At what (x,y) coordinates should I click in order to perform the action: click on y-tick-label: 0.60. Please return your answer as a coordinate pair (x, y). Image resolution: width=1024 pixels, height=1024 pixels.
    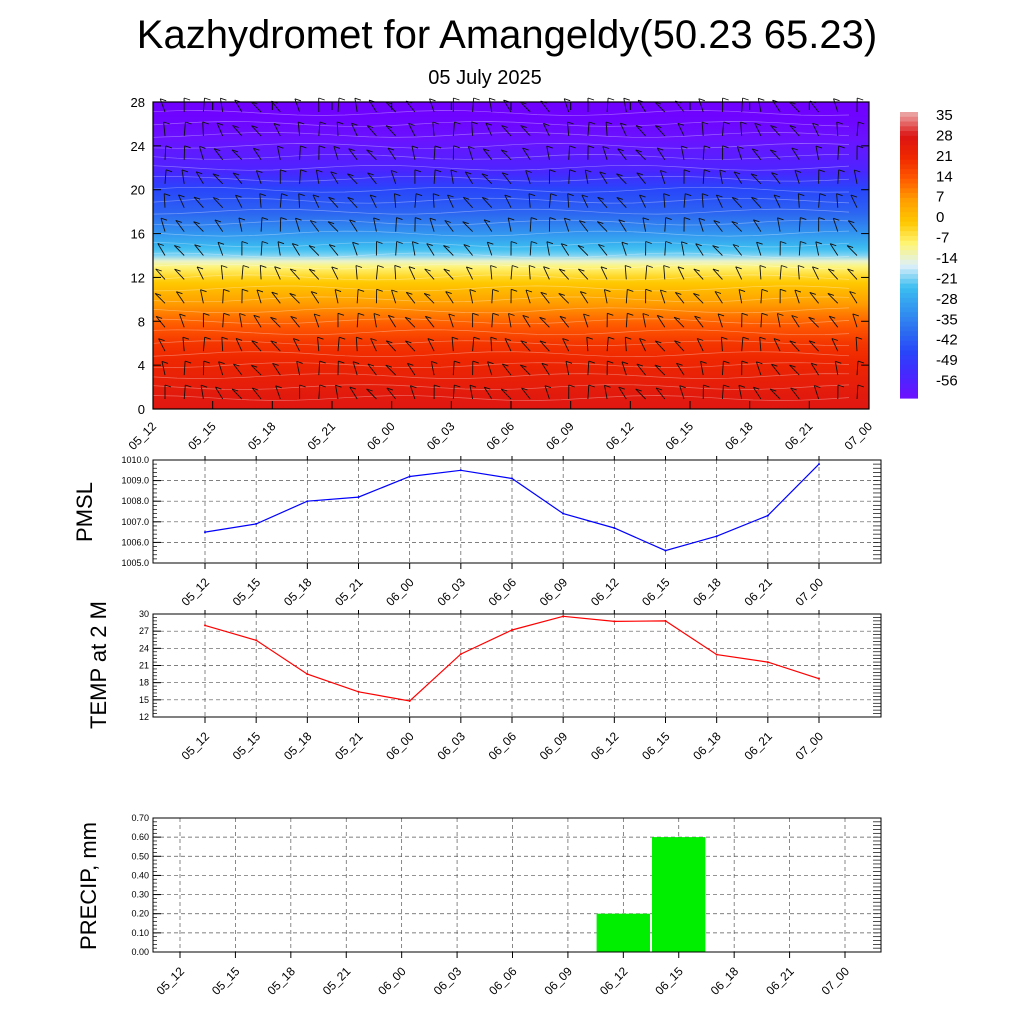
    Looking at the image, I should click on (140, 837).